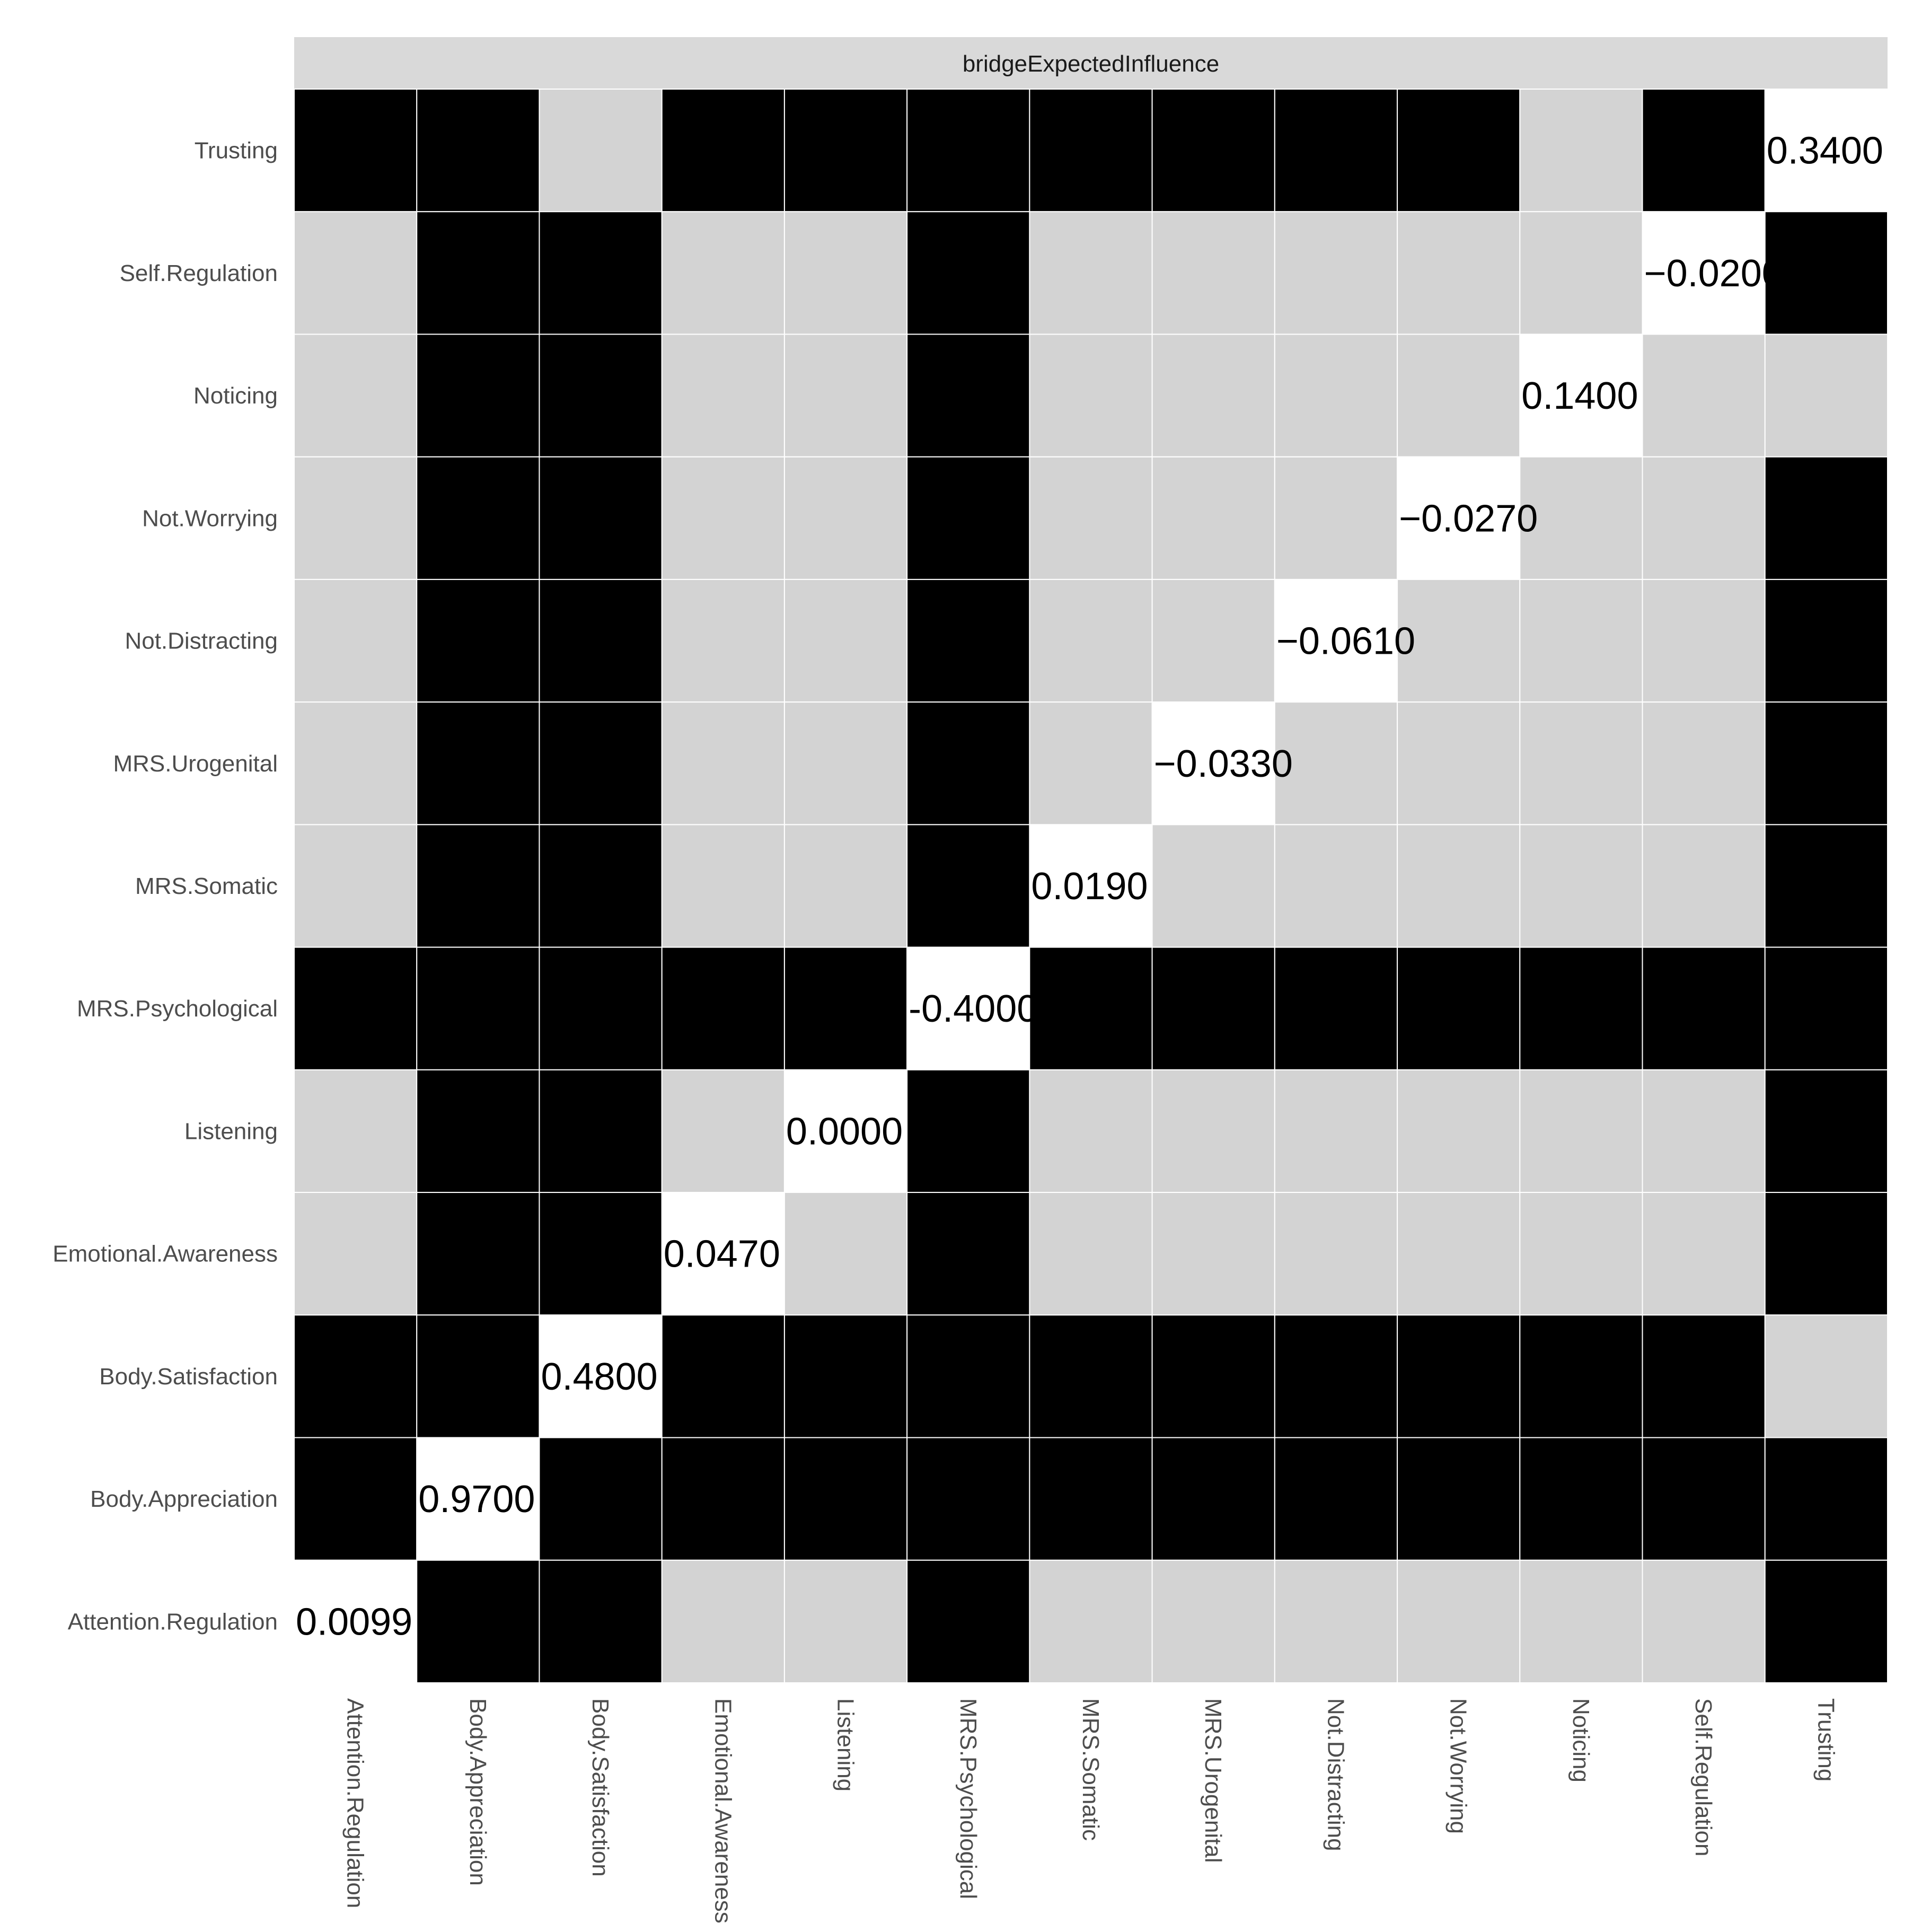  Describe the element at coordinates (1091, 1769) in the screenshot. I see `x-tick-label-mrs-somatic: MRS.Somatic` at that location.